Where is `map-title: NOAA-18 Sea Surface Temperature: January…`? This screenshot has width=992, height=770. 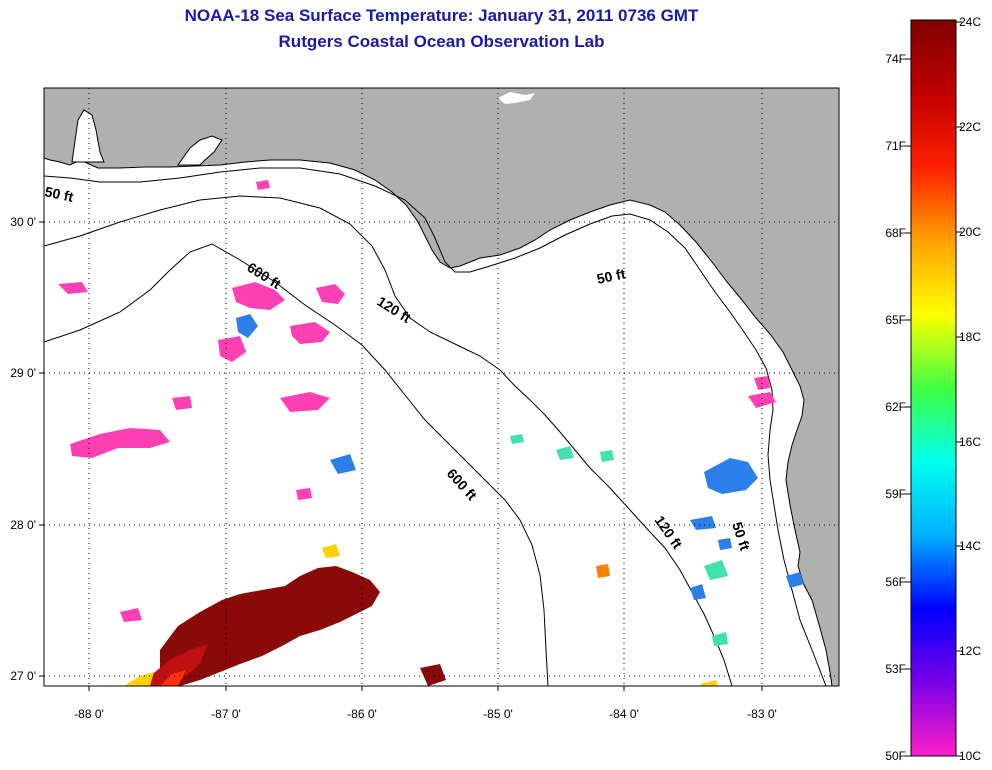 map-title: NOAA-18 Sea Surface Temperature: January… is located at coordinates (441, 15).